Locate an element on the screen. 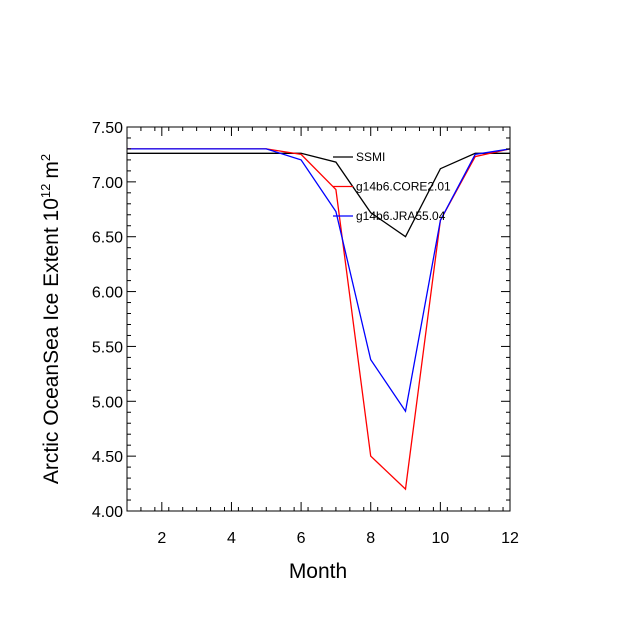 The height and width of the screenshot is (638, 638). y-axis-title: Arctic OceanSea Ice Extent 1012 m2 is located at coordinates (50, 319).